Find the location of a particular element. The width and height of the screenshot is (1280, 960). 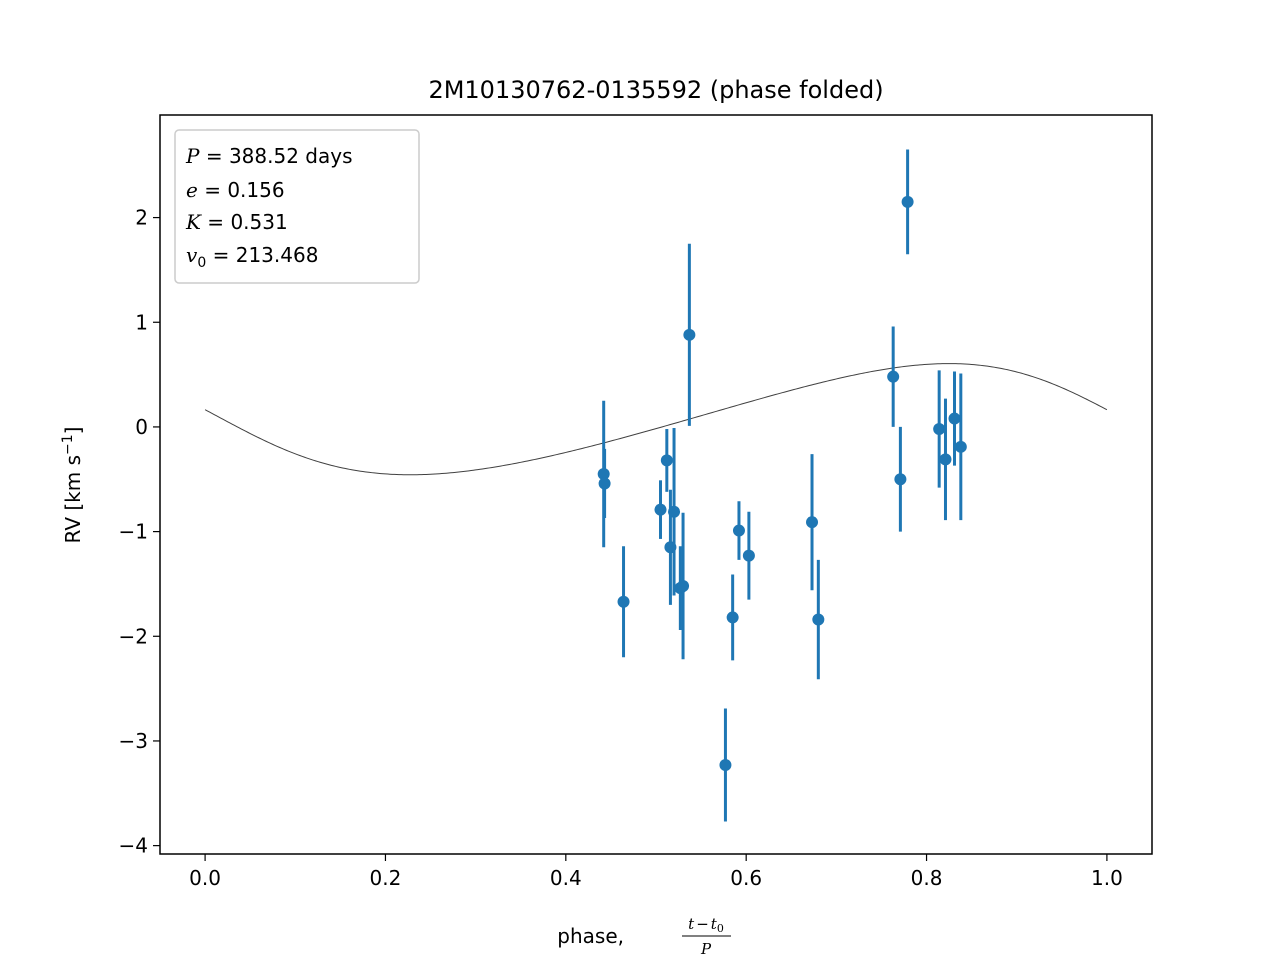

annotation-systemic-velocity-var: v is located at coordinates (192, 255).